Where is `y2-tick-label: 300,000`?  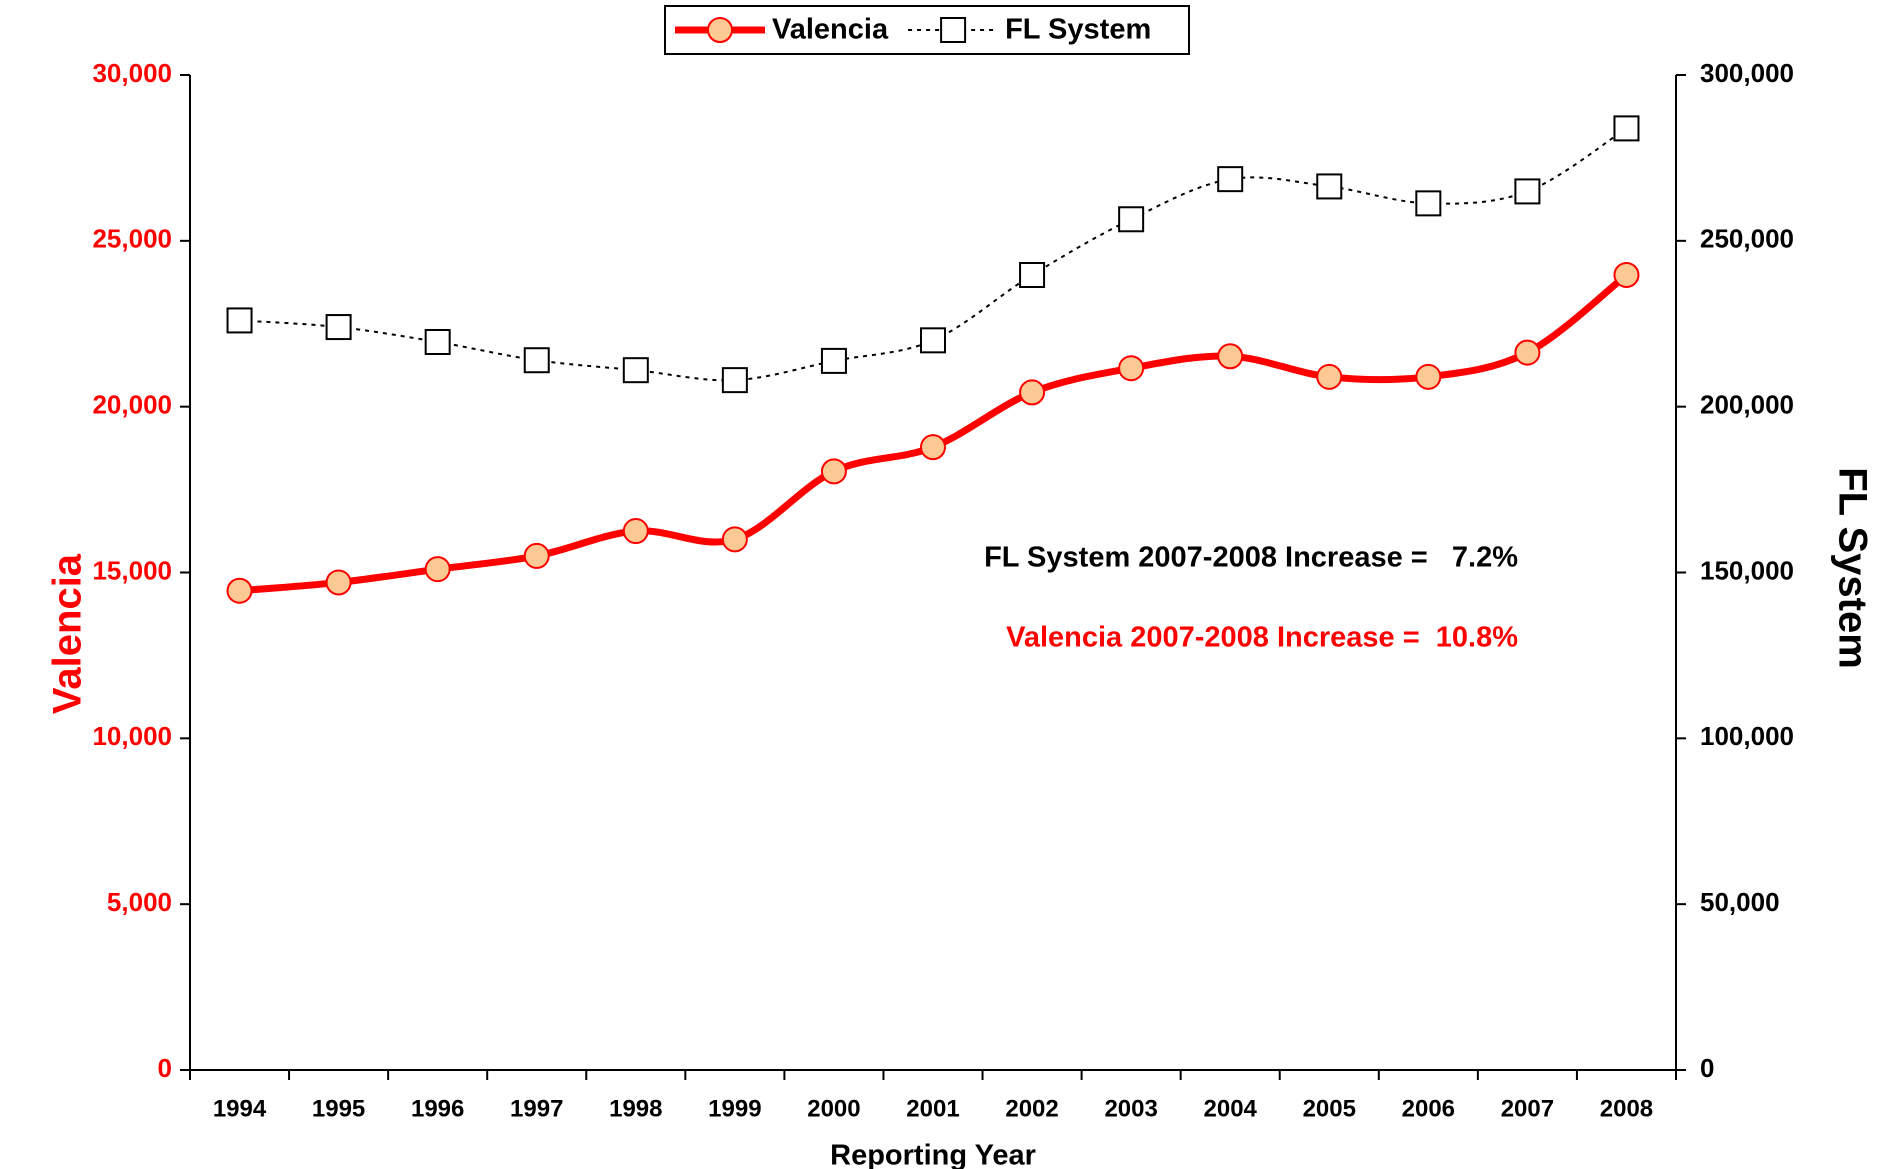 y2-tick-label: 300,000 is located at coordinates (1747, 73).